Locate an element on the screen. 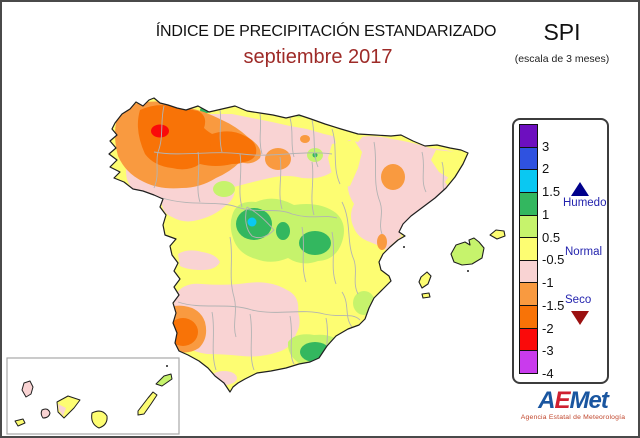 The image size is (640, 438). dry-down-triangle-icon is located at coordinates (580, 318).